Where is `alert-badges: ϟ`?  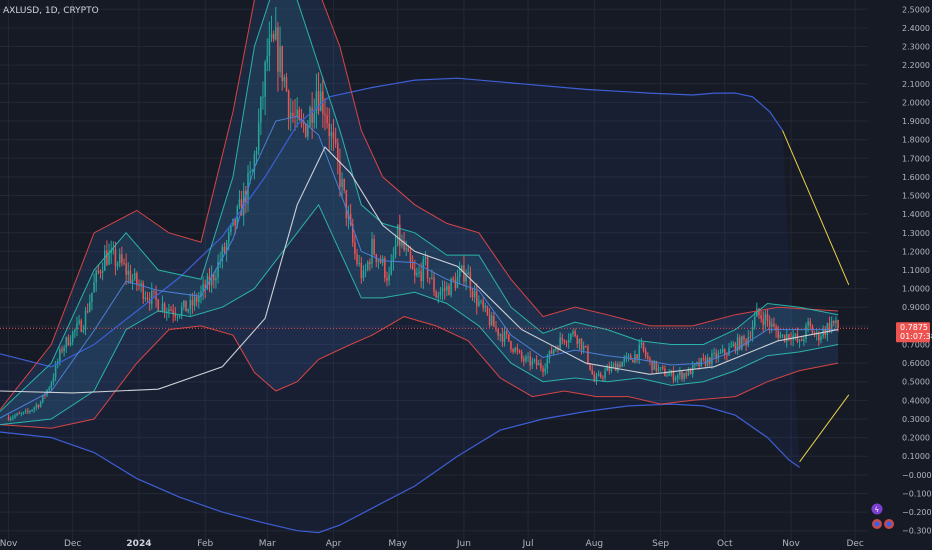 alert-badges: ϟ is located at coordinates (883, 516).